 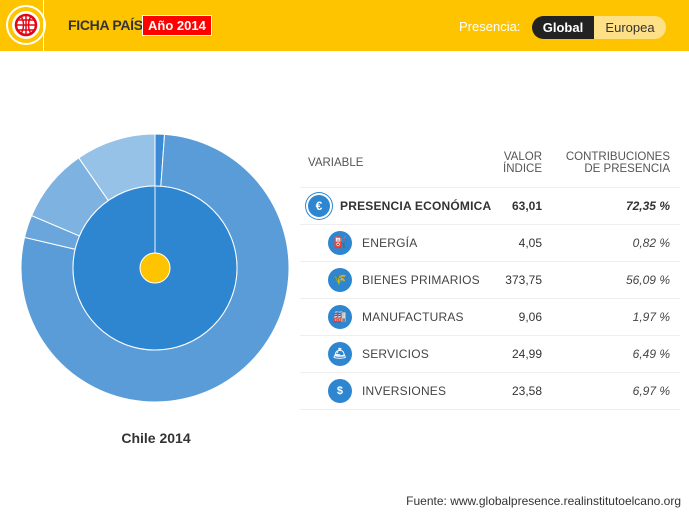 What do you see at coordinates (525, 354) in the screenshot?
I see `index-value: 24,99` at bounding box center [525, 354].